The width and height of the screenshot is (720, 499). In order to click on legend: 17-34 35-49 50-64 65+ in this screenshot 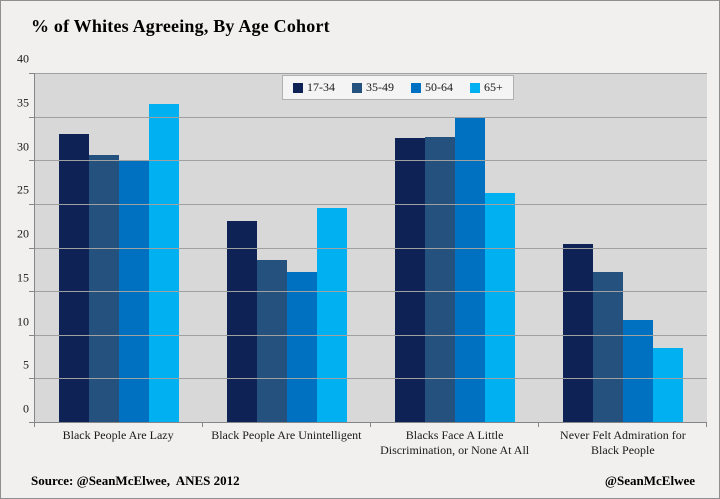, I will do `click(398, 87)`.